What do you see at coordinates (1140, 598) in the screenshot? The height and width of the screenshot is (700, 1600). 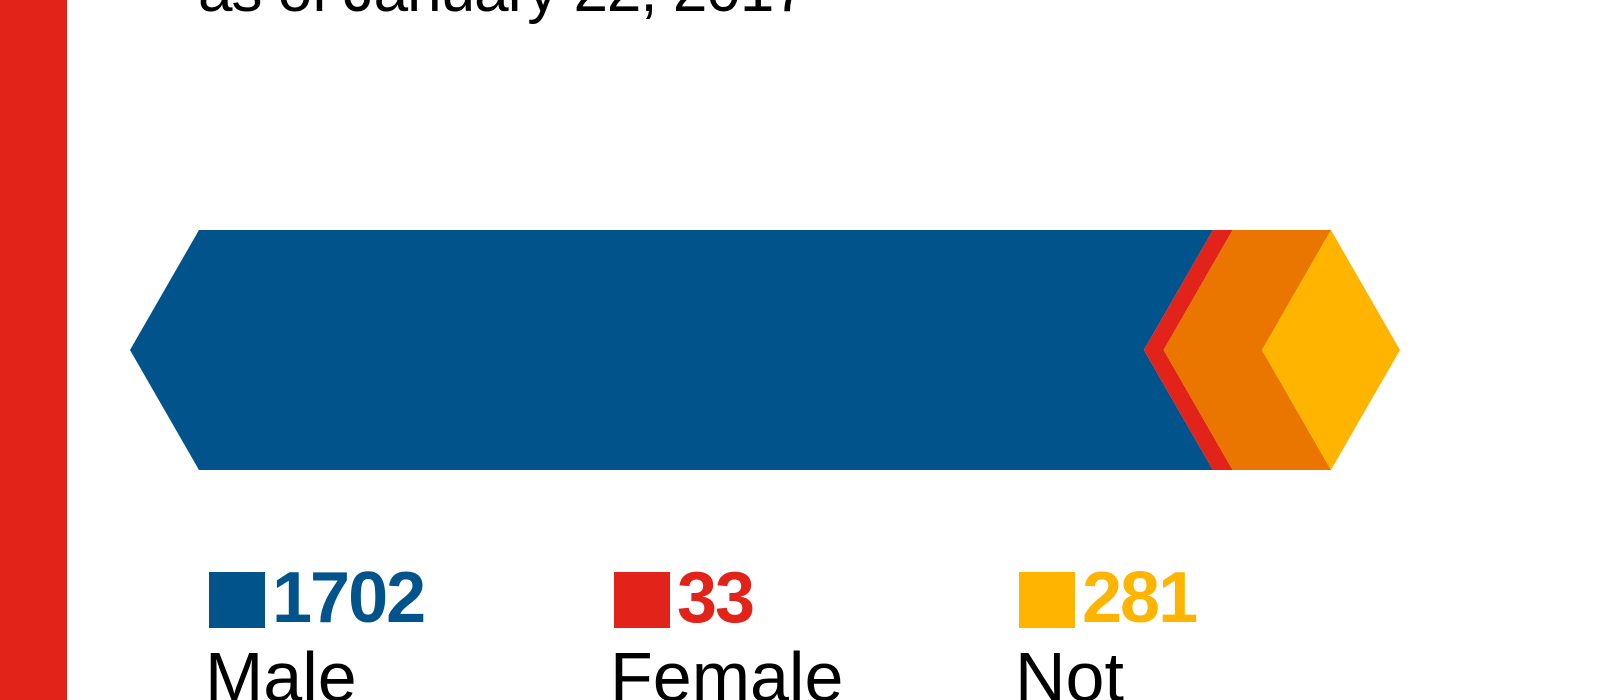 I see `legend-value-not-stated: 281` at bounding box center [1140, 598].